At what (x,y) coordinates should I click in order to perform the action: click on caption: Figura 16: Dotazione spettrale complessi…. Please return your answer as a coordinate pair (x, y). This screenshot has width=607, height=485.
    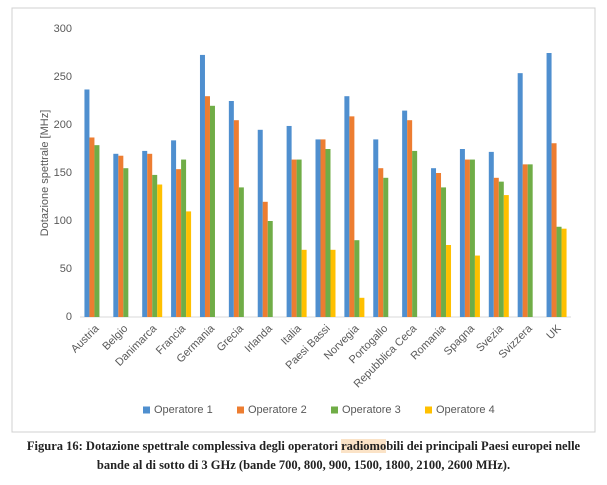
    Looking at the image, I should click on (303, 456).